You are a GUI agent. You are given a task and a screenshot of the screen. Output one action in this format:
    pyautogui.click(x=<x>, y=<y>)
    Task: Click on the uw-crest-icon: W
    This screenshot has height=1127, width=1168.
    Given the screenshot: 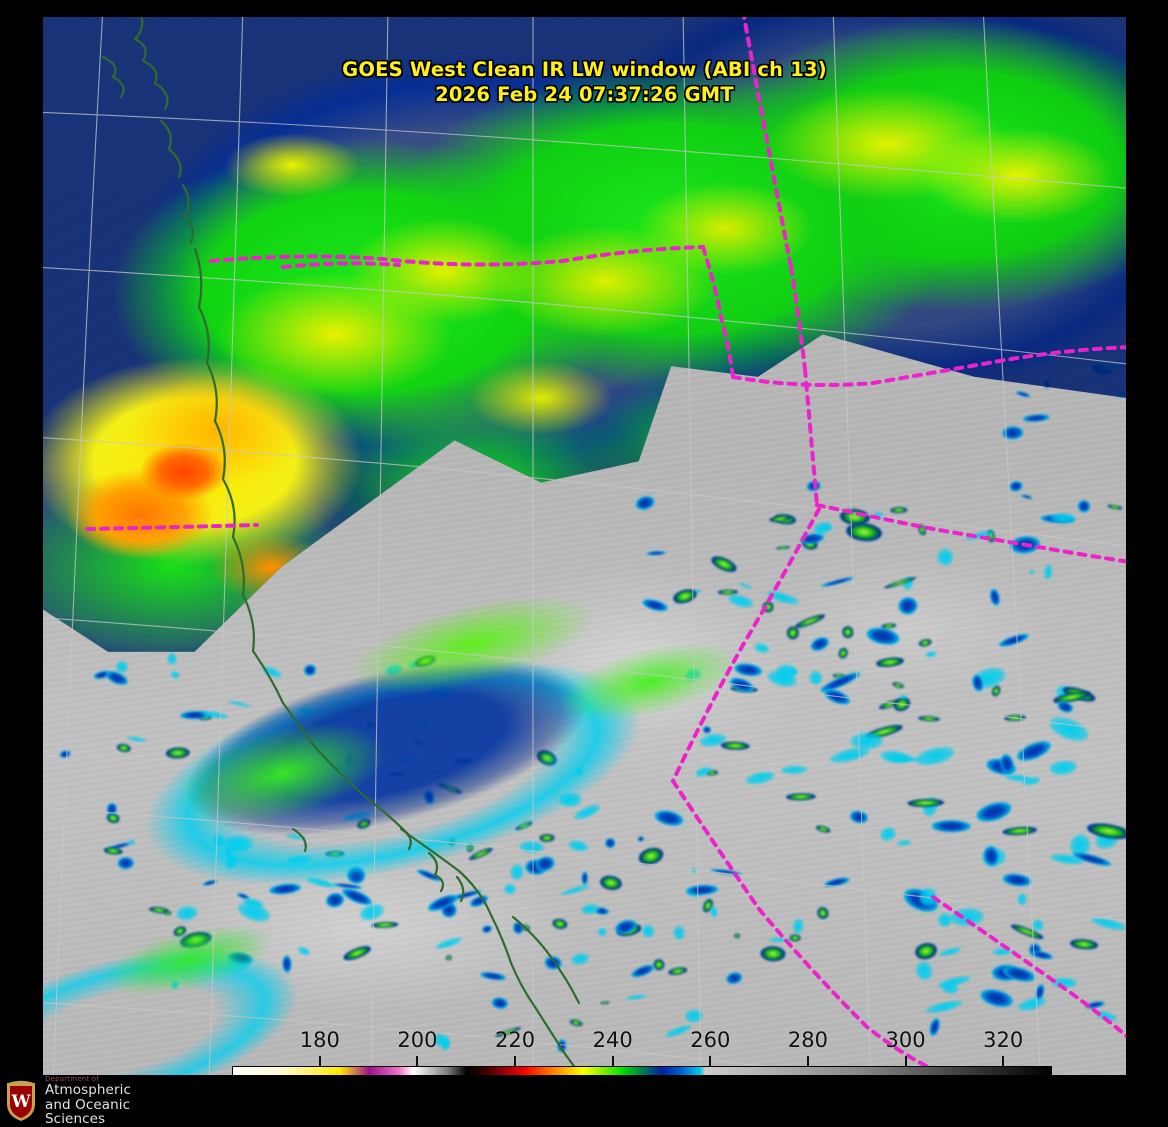 What is the action you would take?
    pyautogui.click(x=21, y=1101)
    